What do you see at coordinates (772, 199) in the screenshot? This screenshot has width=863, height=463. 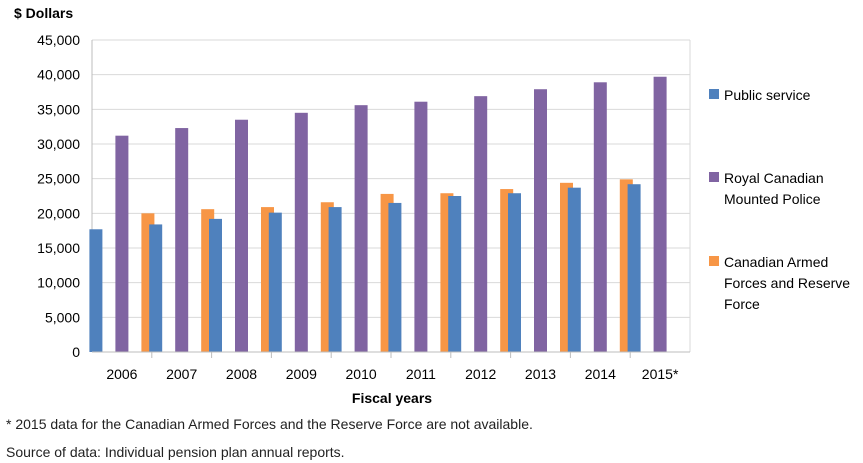 I see `legend-label: Mounted Police` at bounding box center [772, 199].